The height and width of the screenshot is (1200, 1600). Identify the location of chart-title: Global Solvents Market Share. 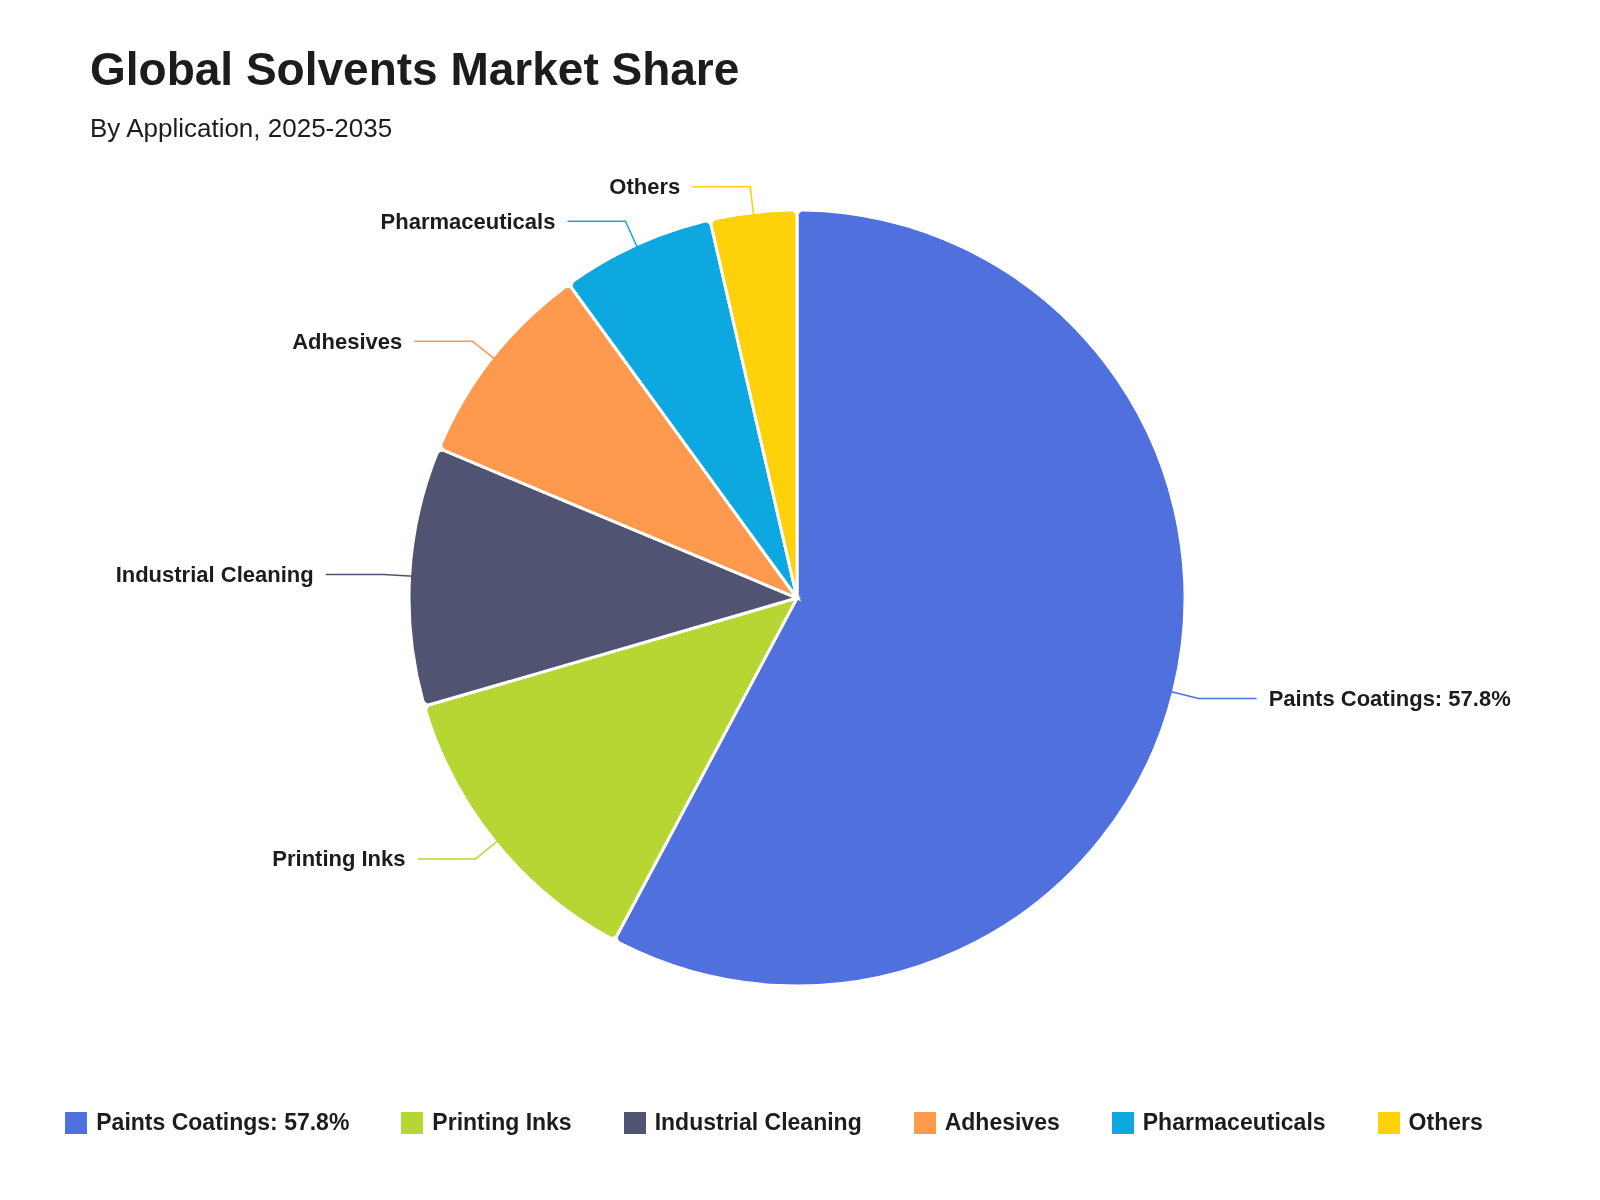
(415, 69).